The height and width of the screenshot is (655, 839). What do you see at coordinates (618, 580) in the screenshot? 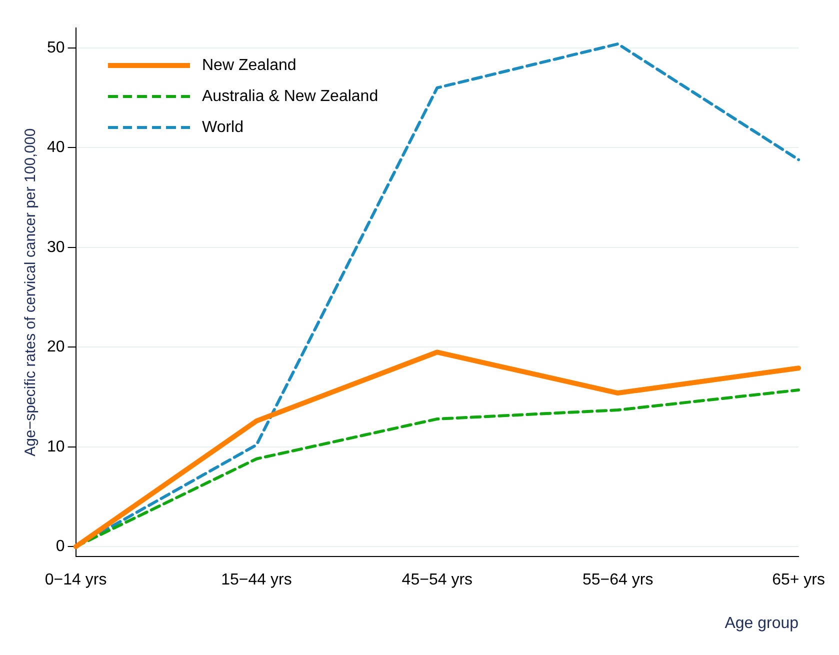
I see `x-tick-label: 55−64 yrs` at bounding box center [618, 580].